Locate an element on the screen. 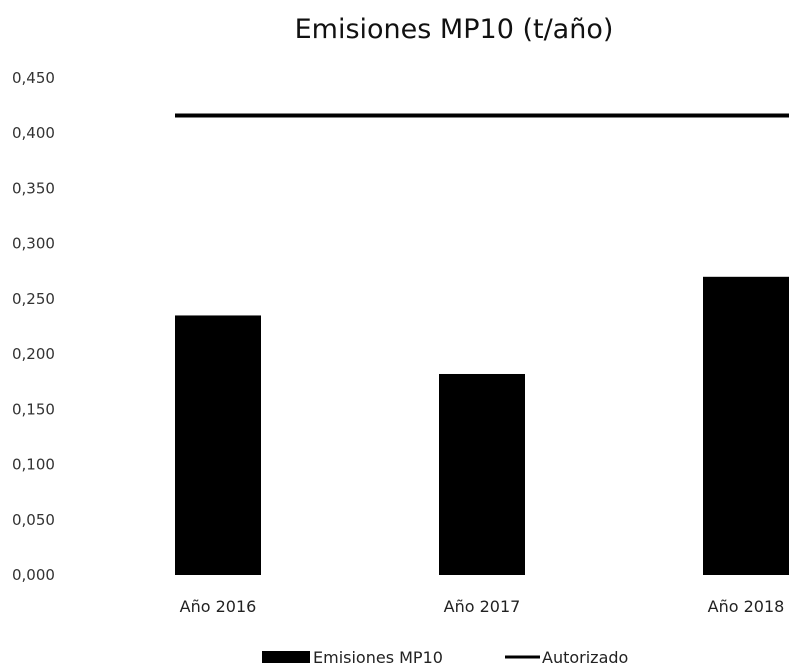 This screenshot has height=668, width=794. x-category-label: Año 2017 is located at coordinates (482, 606).